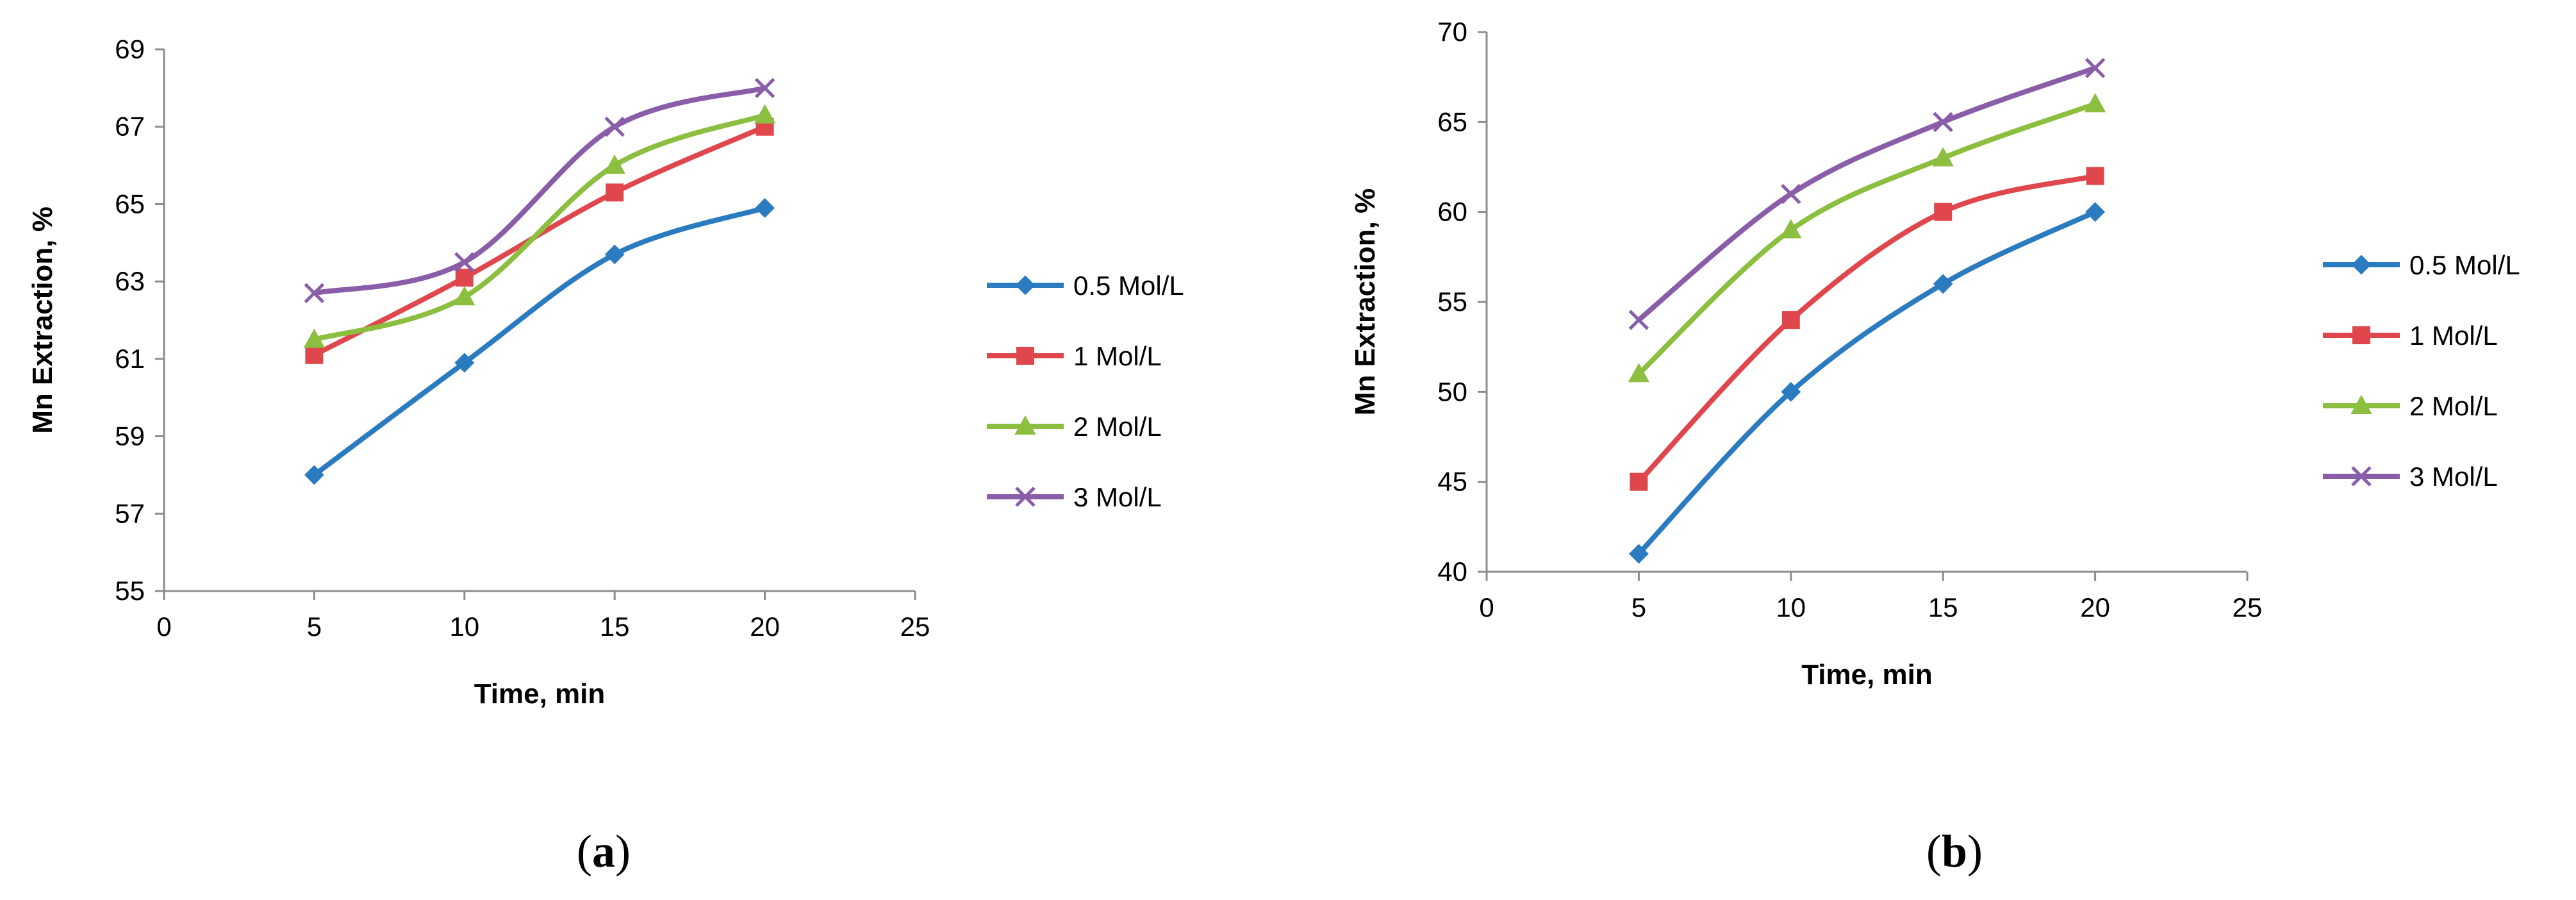 This screenshot has width=2576, height=900. I want to click on y-tick-label: 70, so click(1452, 32).